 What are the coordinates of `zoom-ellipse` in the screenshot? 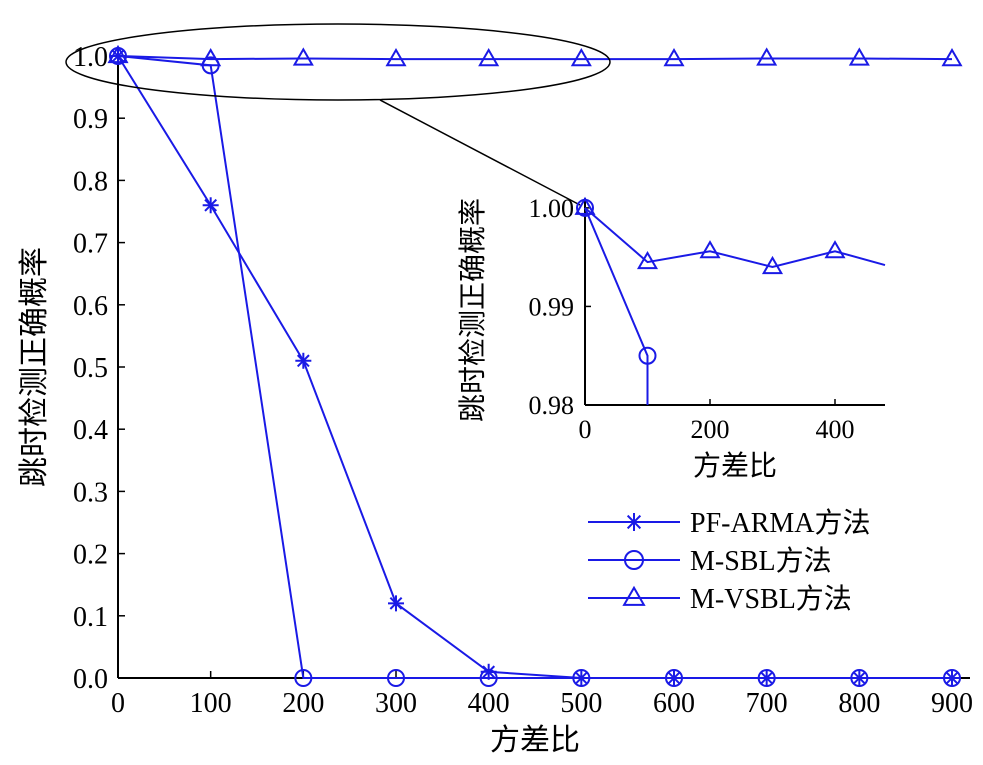 It's located at (338, 62).